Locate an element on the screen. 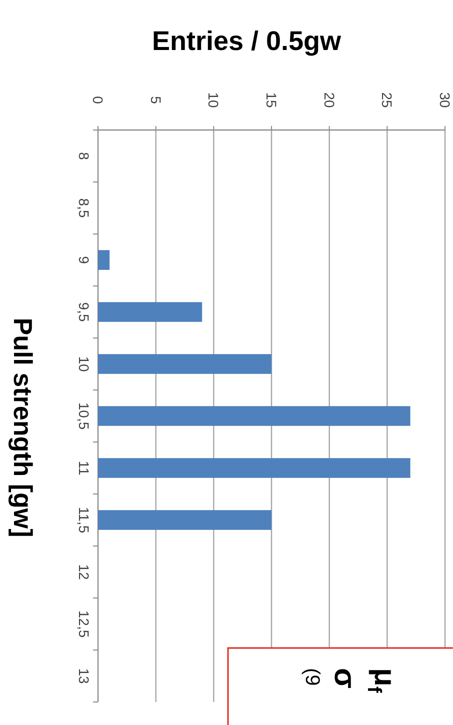 The width and height of the screenshot is (453, 725). y-tick-label: 11,5 is located at coordinates (84, 520).